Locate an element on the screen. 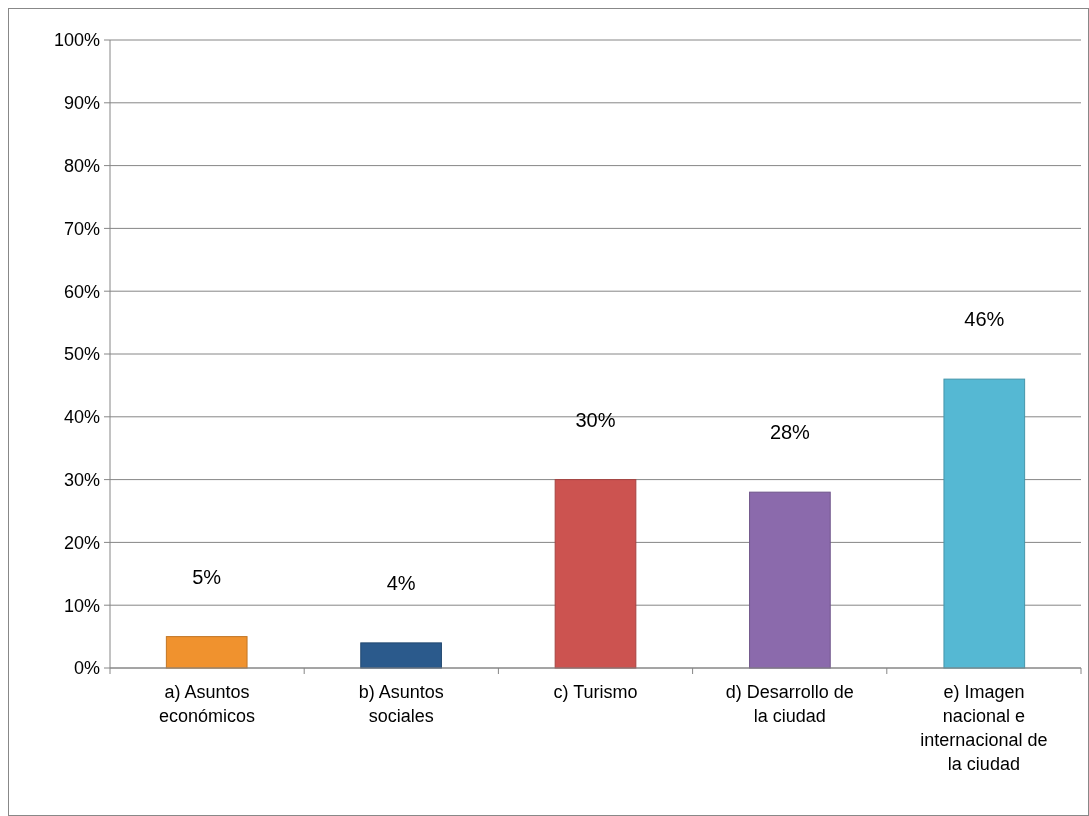 Image resolution: width=1089 pixels, height=816 pixels. y-tick-label: 0% is located at coordinates (86, 668).